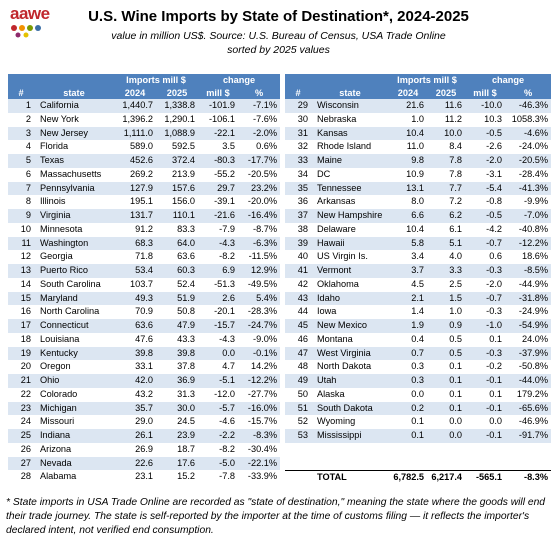  I want to click on table-cell: 24, so click(25, 421).